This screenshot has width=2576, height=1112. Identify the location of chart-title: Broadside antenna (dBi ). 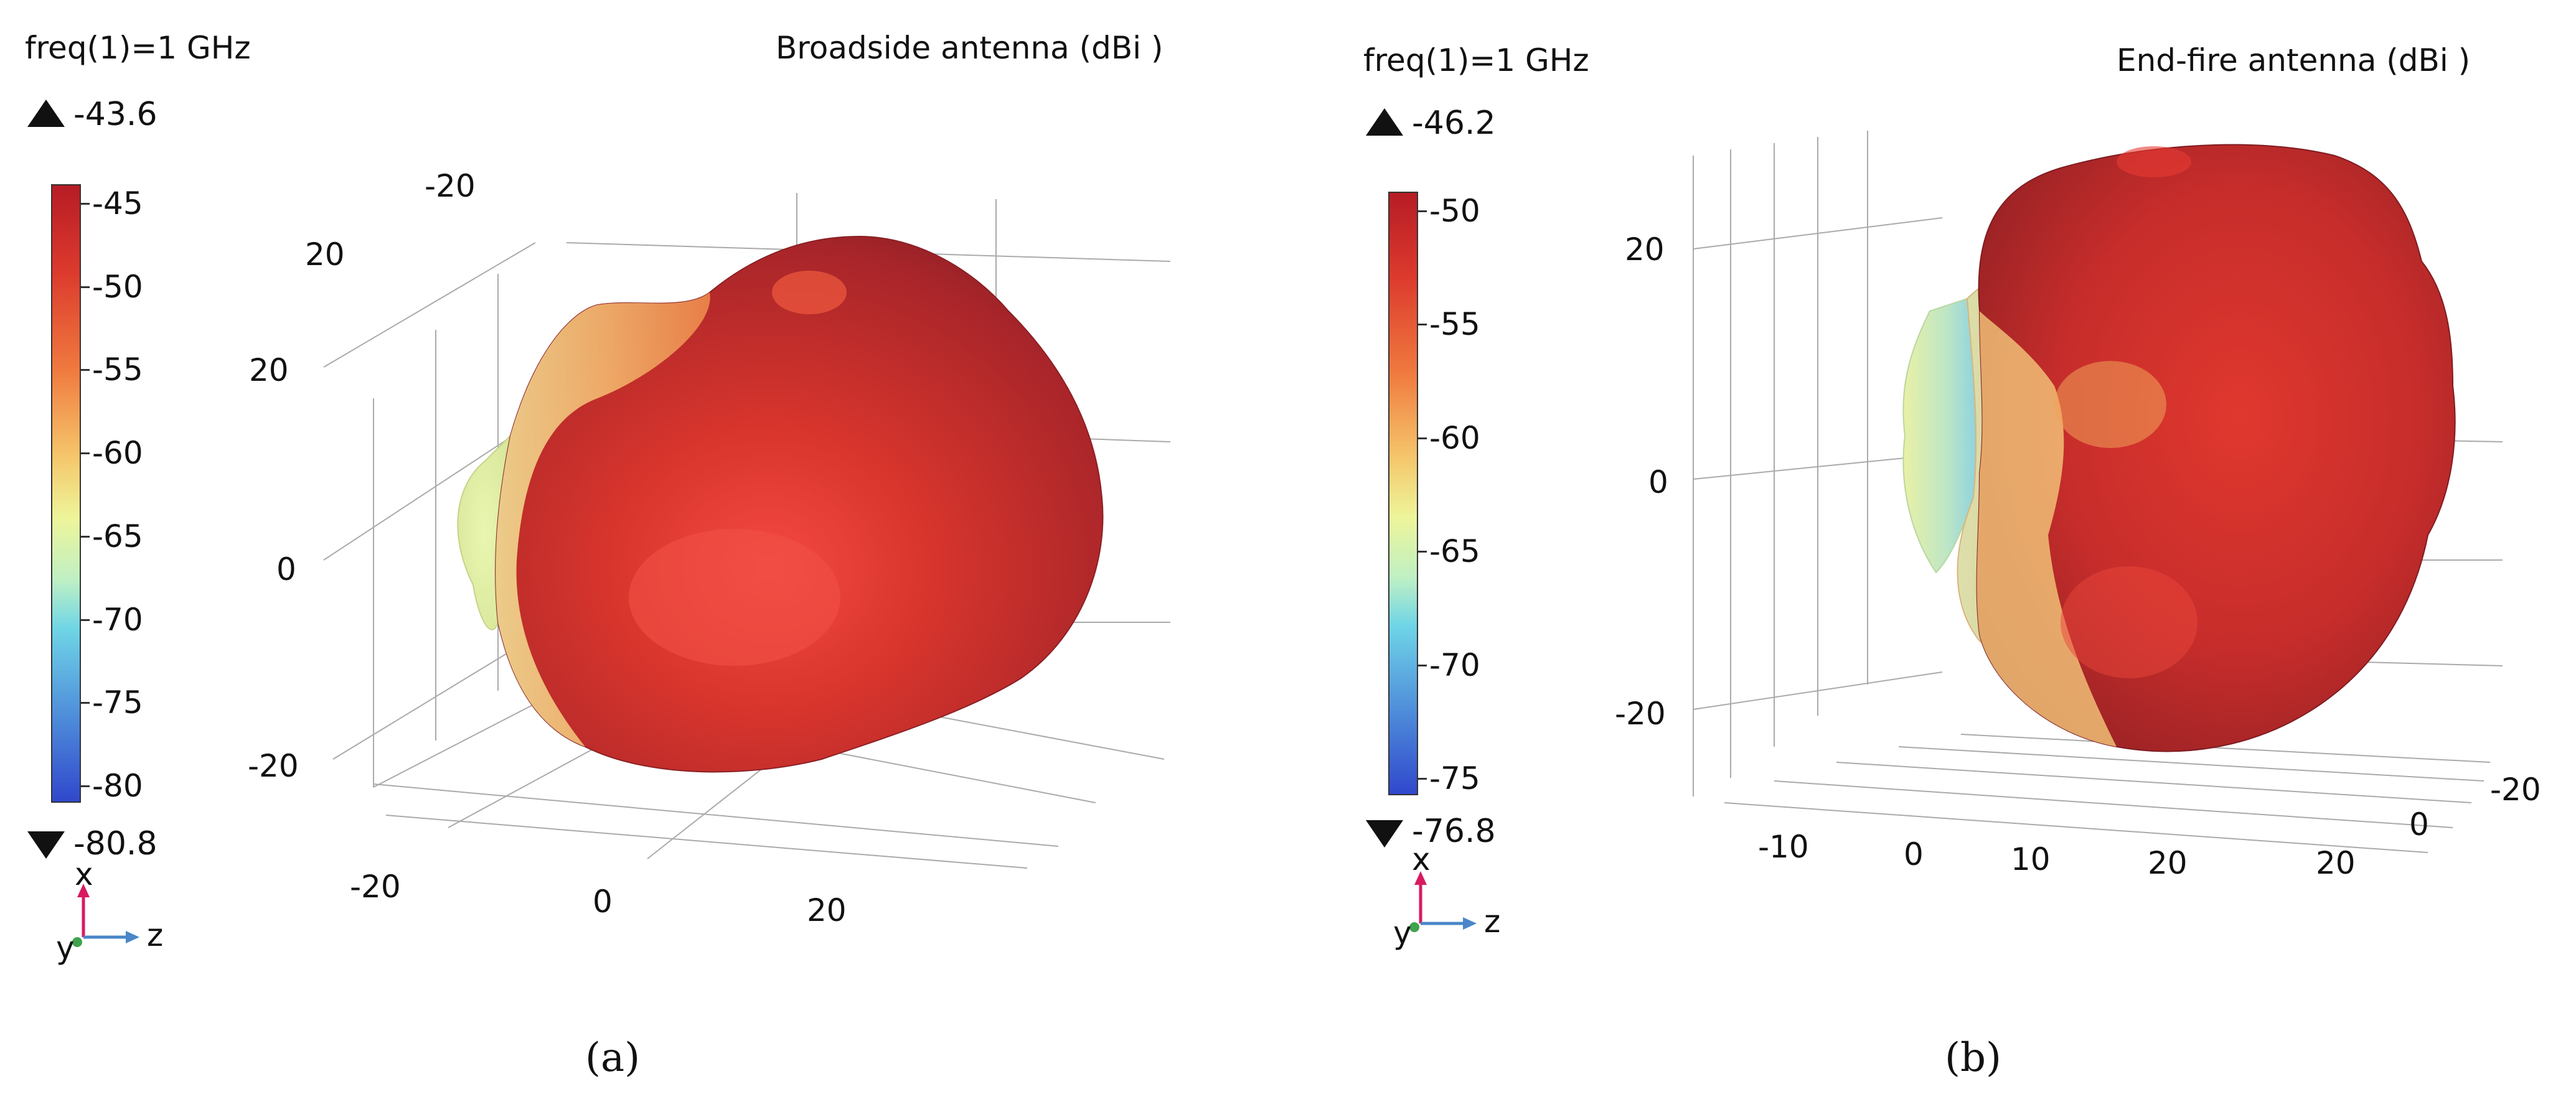
(969, 48).